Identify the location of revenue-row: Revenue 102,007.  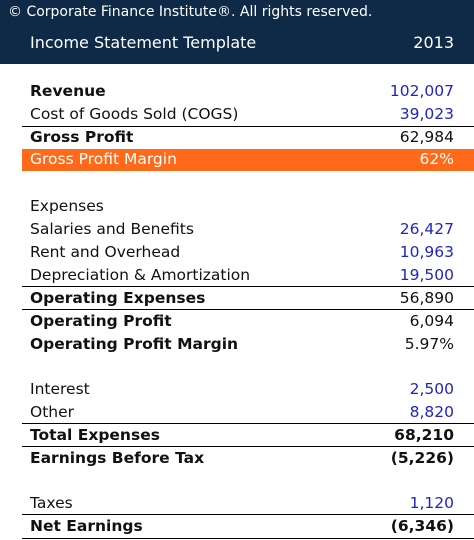
(237, 91).